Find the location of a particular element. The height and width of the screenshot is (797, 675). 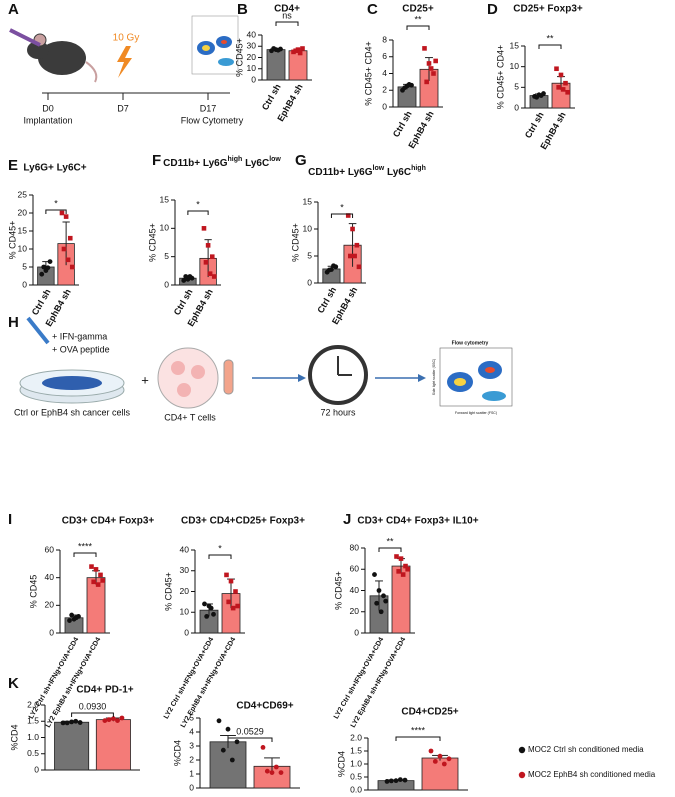

y-tick-label: 40 is located at coordinates (252, 34).